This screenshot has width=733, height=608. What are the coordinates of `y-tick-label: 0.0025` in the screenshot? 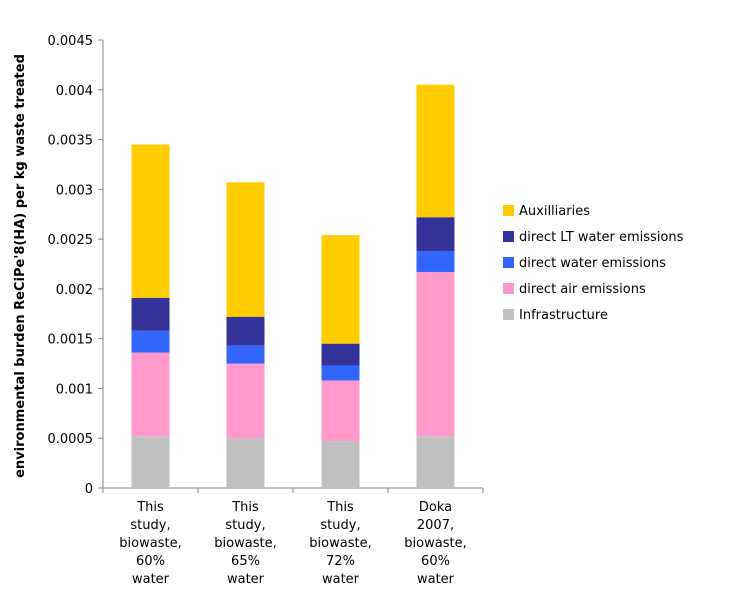 It's located at (71, 240).